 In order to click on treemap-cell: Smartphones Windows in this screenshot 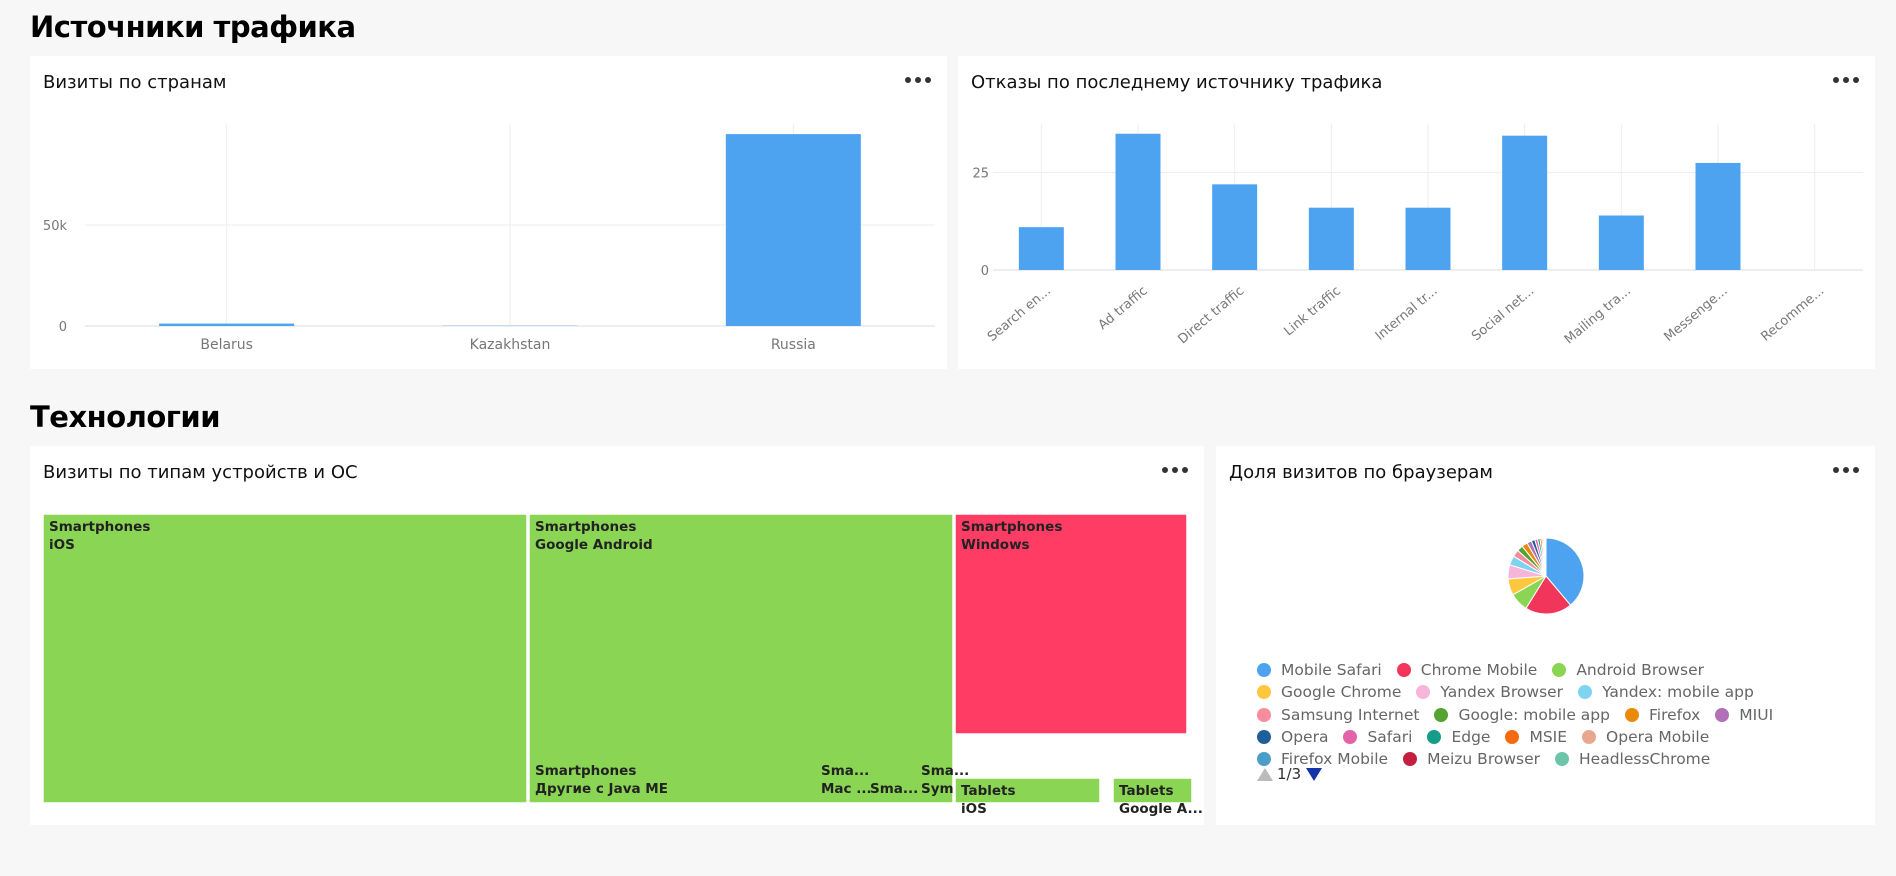, I will do `click(1071, 624)`.